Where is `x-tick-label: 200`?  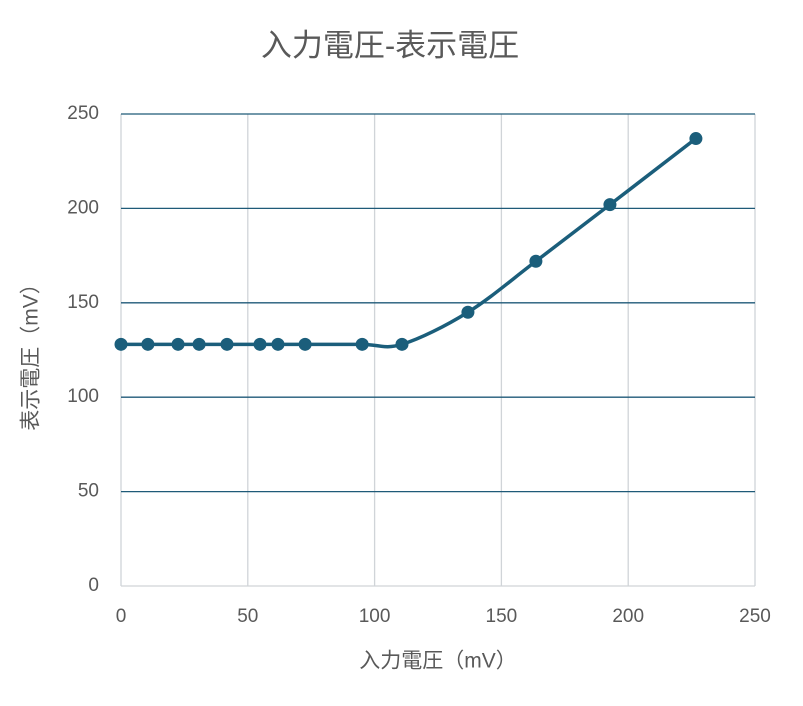 x-tick-label: 200 is located at coordinates (628, 616).